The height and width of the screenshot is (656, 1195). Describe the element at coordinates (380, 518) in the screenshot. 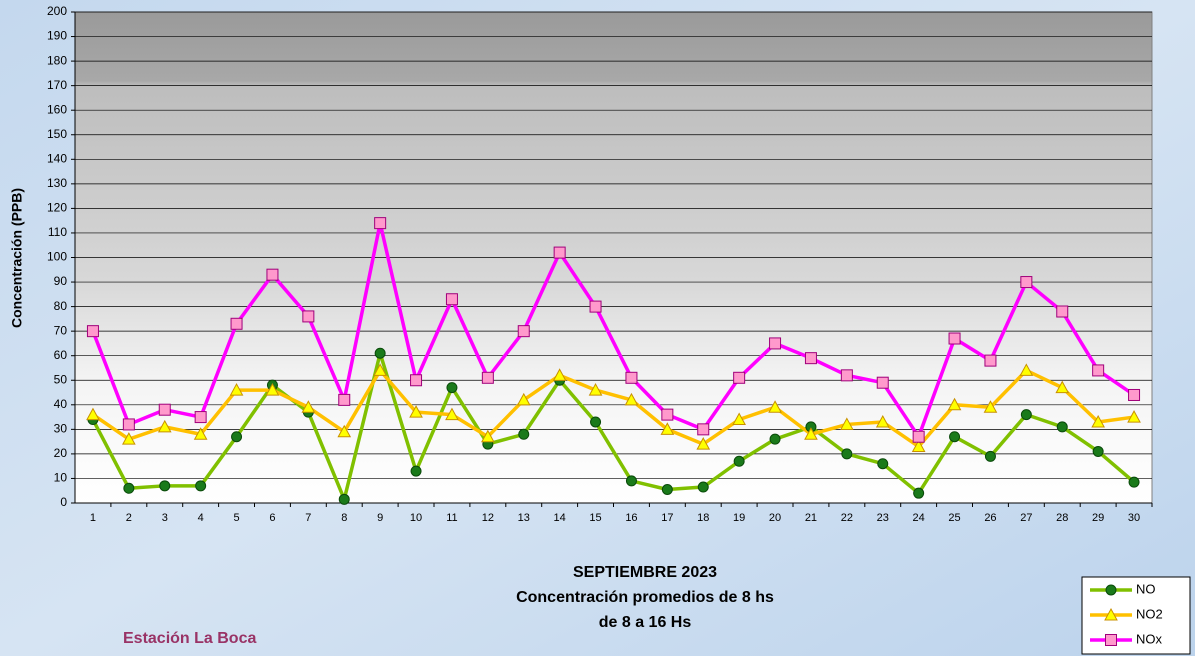

I see `x-tick-label: 9` at that location.